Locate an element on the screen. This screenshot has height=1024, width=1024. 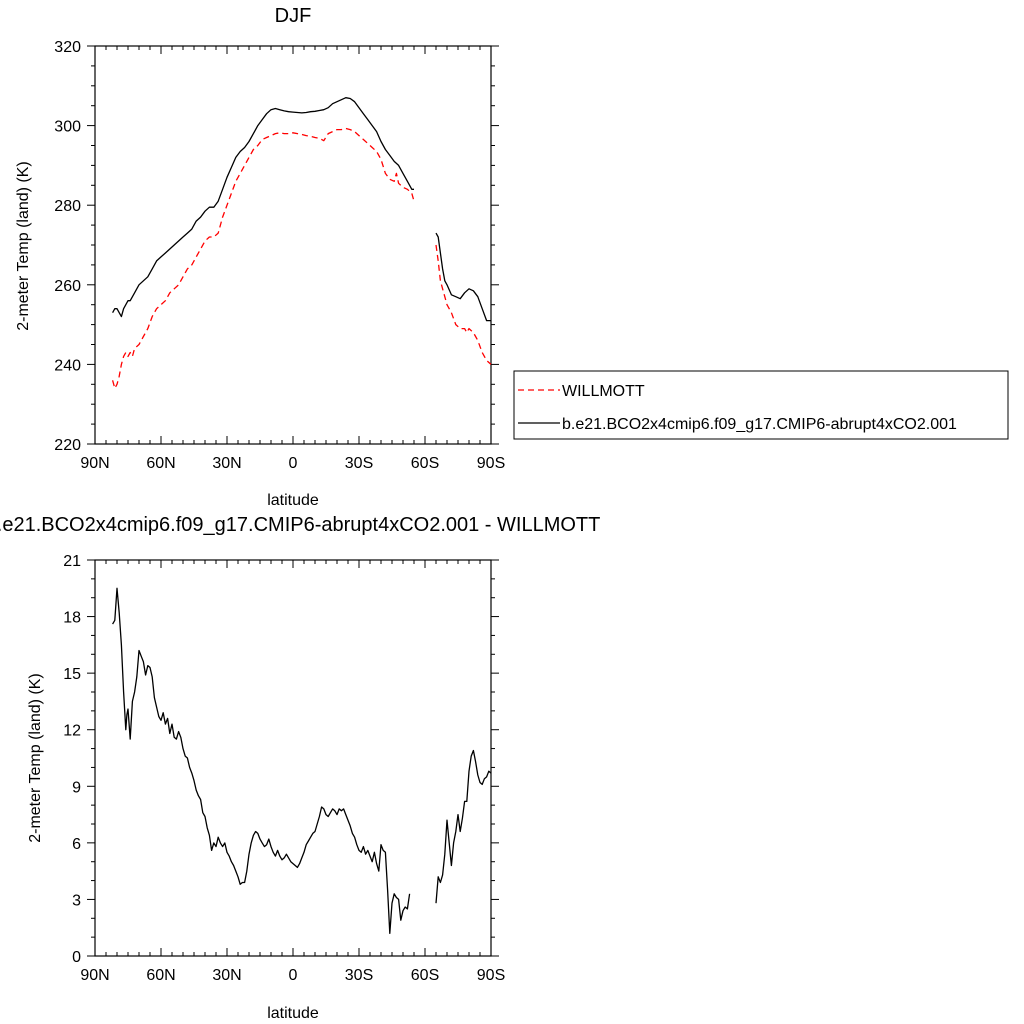
chart-title: DJF is located at coordinates (293, 16).